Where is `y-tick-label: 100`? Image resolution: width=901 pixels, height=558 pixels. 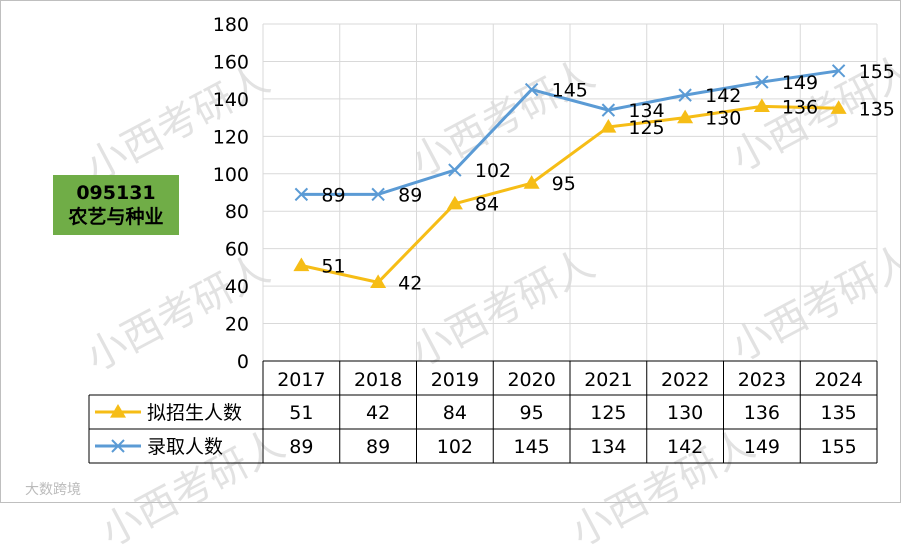
y-tick-label: 100 is located at coordinates (231, 175).